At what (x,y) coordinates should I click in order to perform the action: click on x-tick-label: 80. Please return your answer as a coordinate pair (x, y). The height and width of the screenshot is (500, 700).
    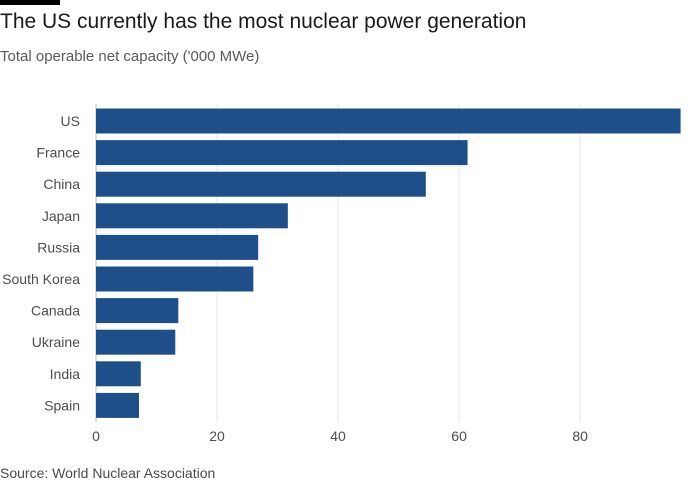
    Looking at the image, I should click on (580, 436).